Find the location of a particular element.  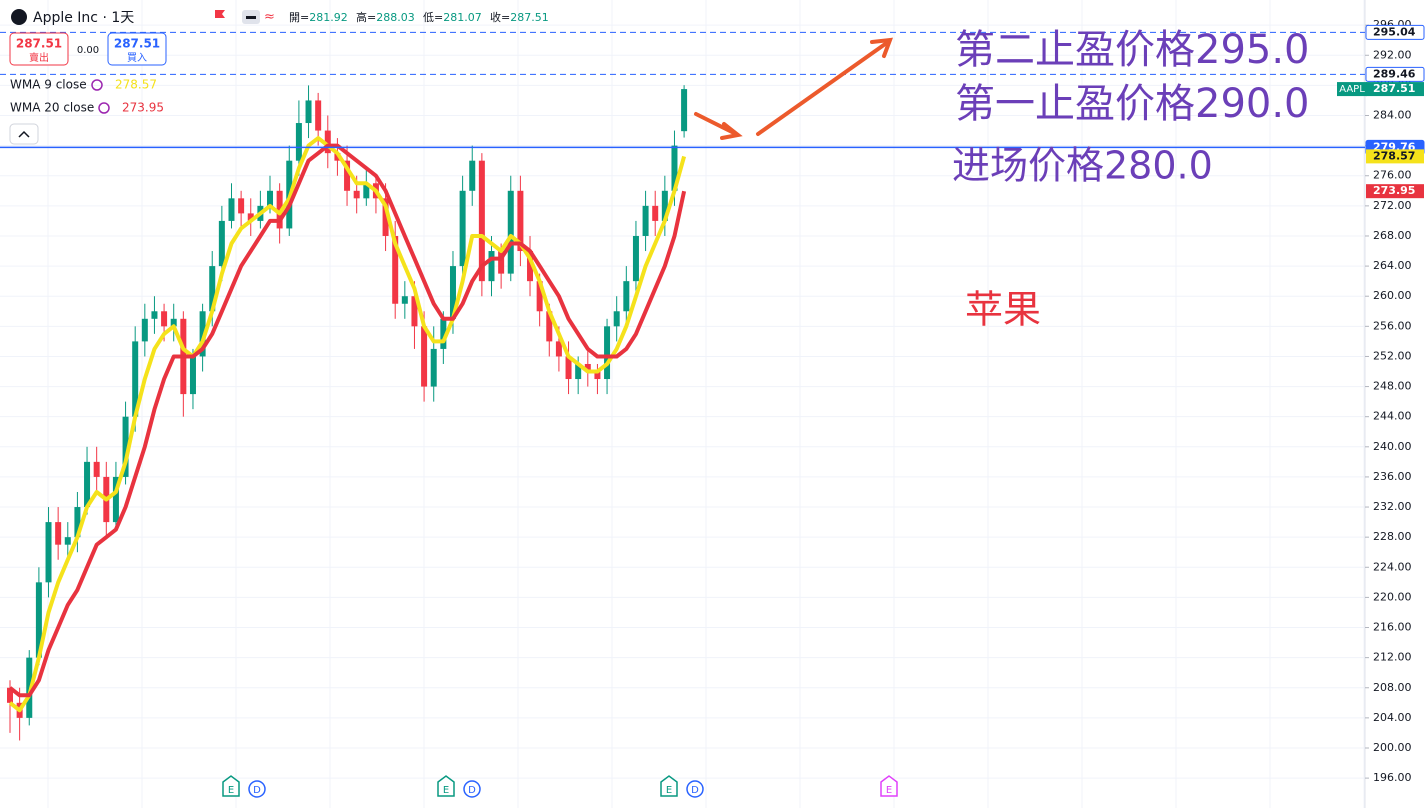

compare-icon: ≈ is located at coordinates (269, 17).